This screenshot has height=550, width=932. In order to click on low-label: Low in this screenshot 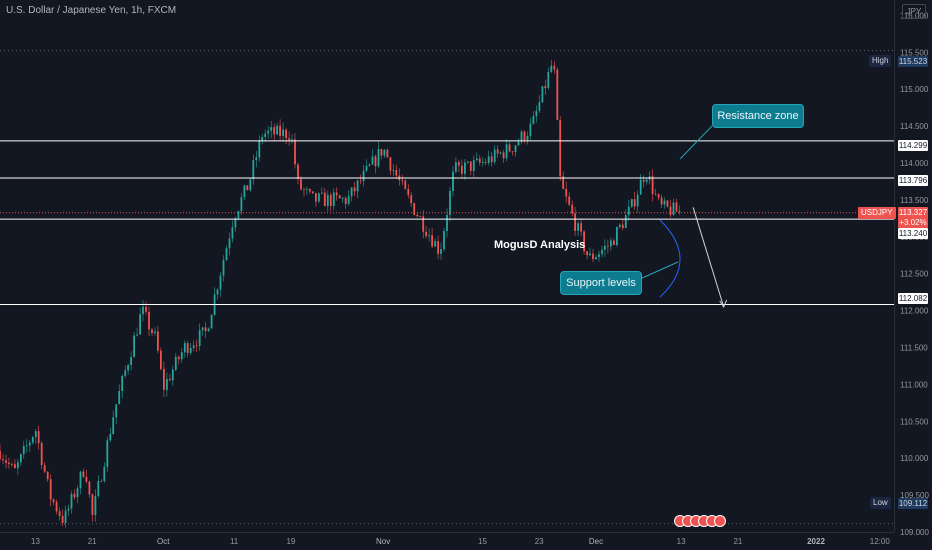, I will do `click(880, 503)`.